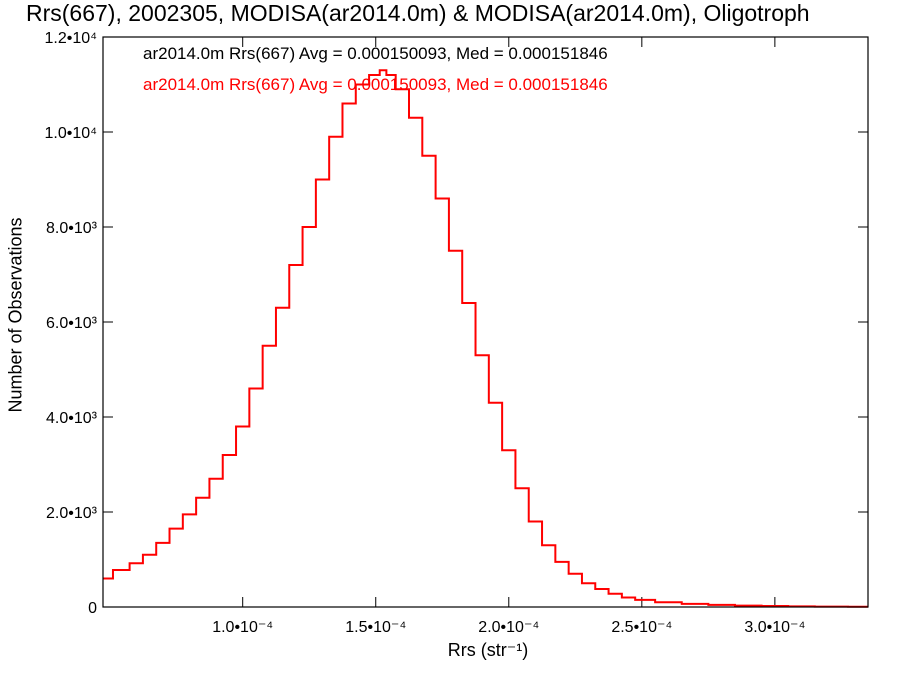 The width and height of the screenshot is (900, 675). I want to click on y-tick-label: 0, so click(92, 608).